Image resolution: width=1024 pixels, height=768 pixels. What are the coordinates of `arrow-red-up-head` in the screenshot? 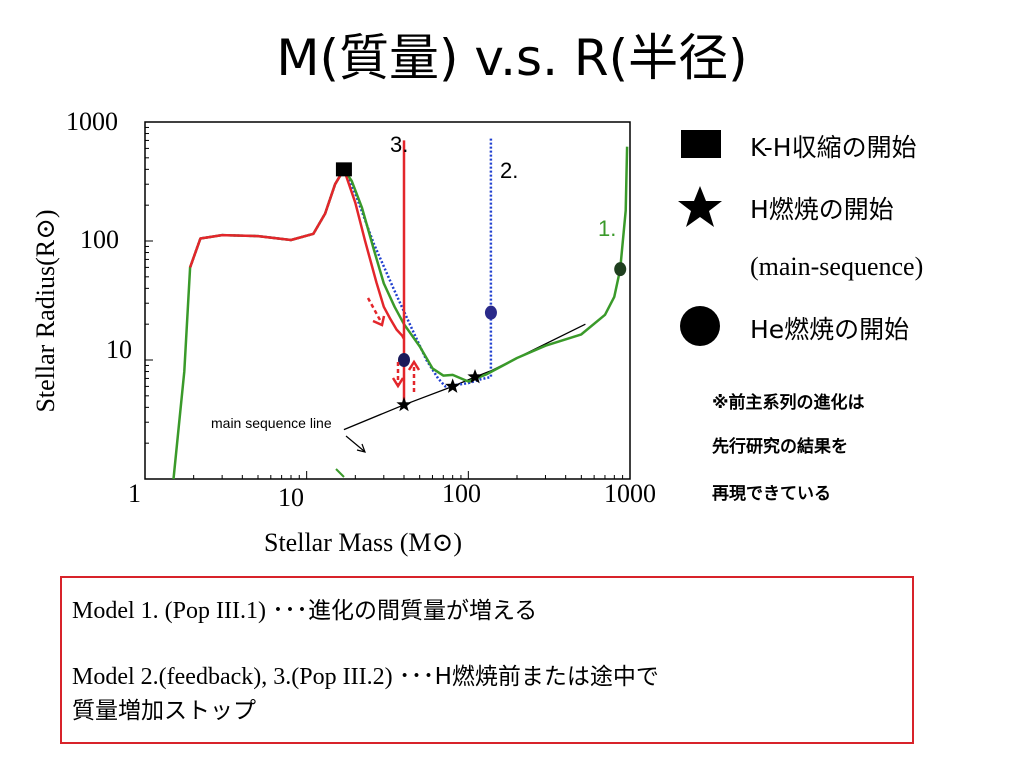 It's located at (414, 365).